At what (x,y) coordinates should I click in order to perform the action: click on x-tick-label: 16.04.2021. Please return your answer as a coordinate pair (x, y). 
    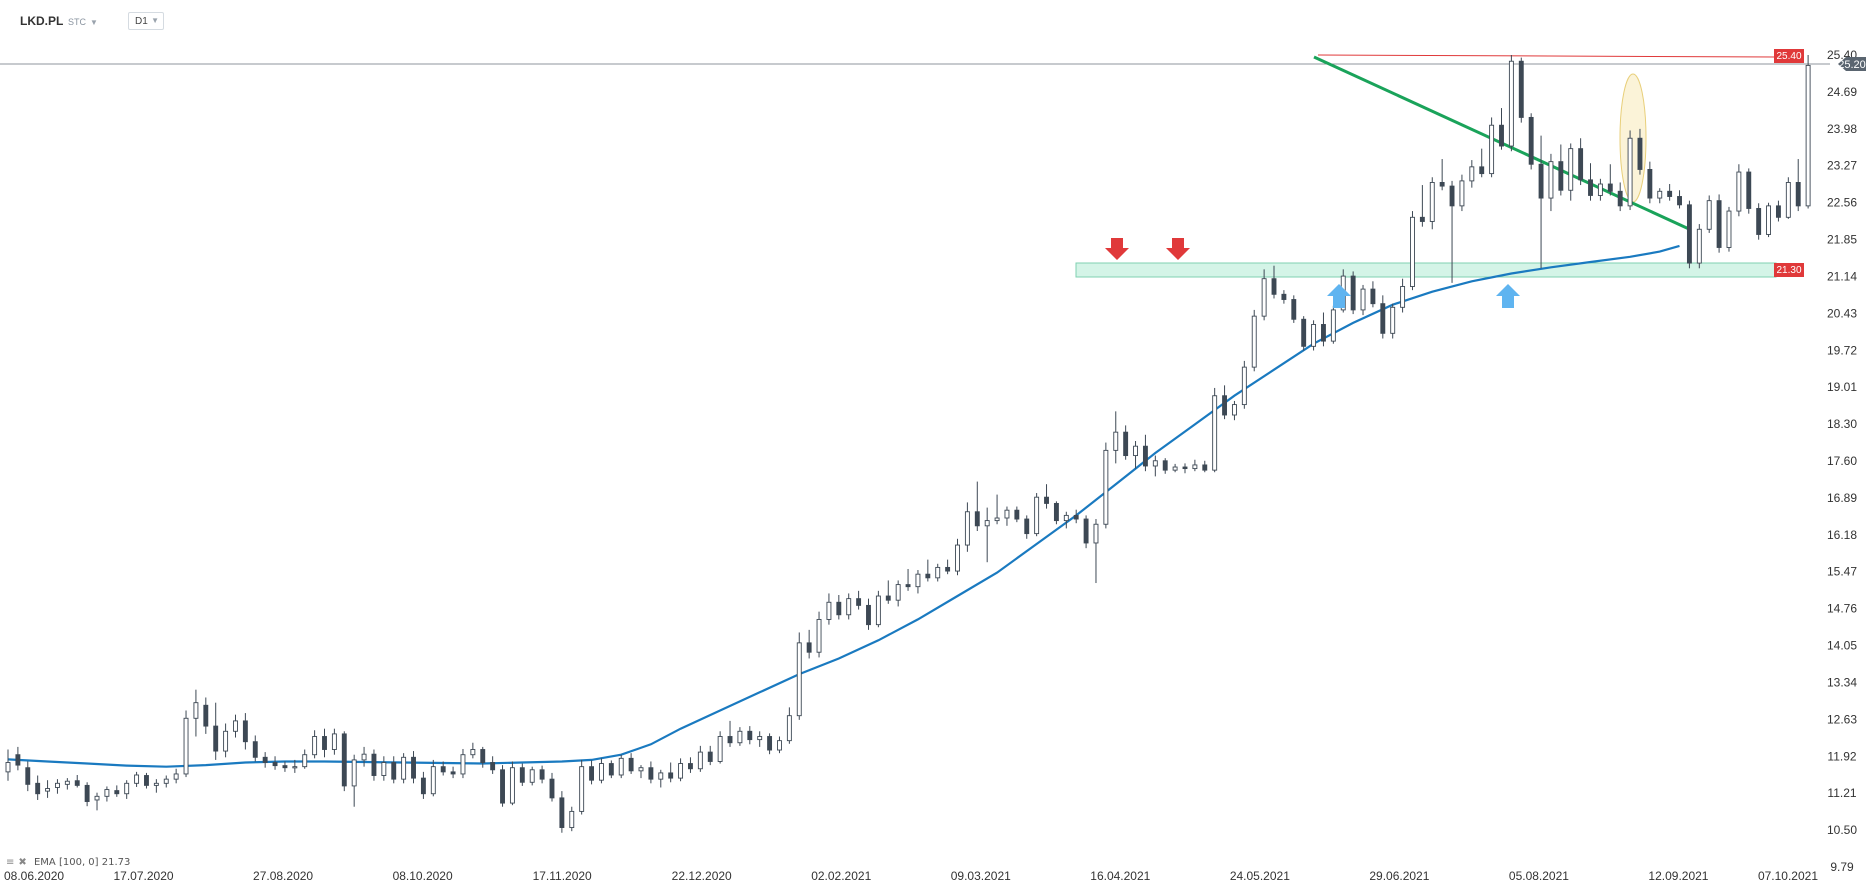
    Looking at the image, I should click on (1120, 876).